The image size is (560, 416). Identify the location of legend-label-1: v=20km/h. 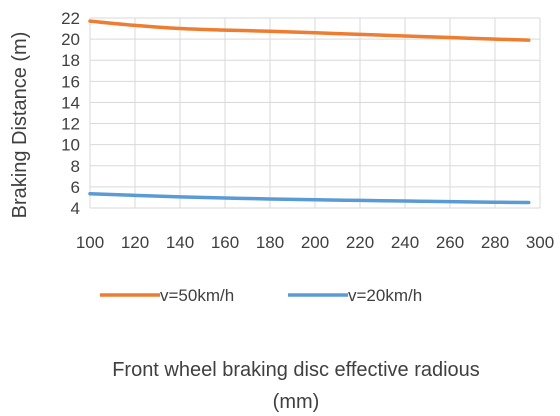
(385, 295).